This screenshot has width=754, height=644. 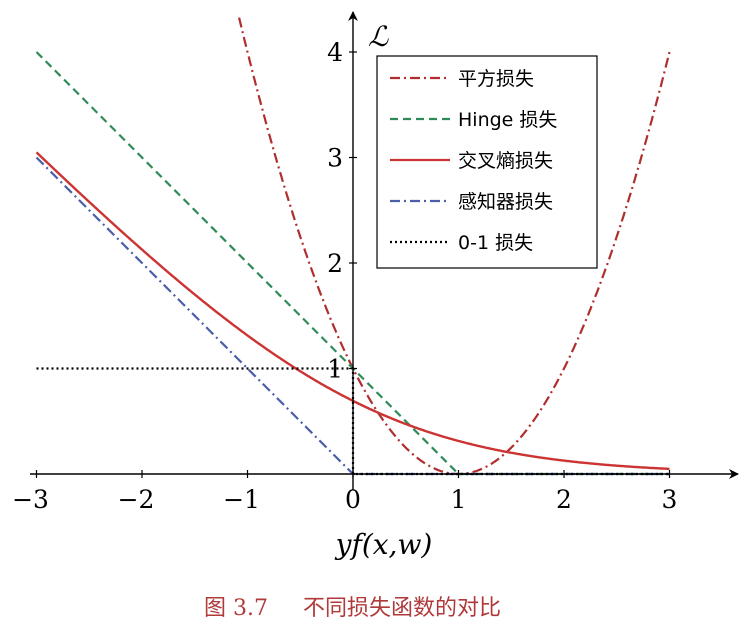 I want to click on x-tick-label: −1, so click(x=241, y=499).